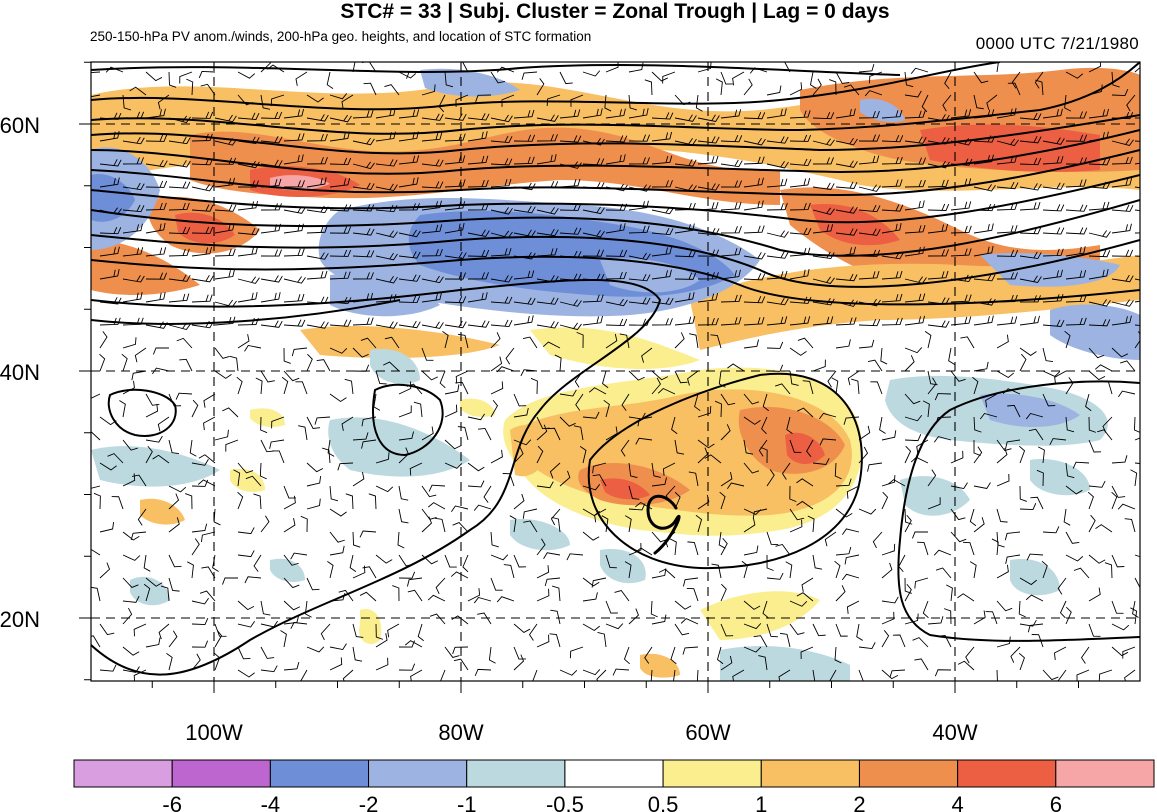 The height and width of the screenshot is (812, 1157). I want to click on colorbar-label: -4, so click(271, 802).